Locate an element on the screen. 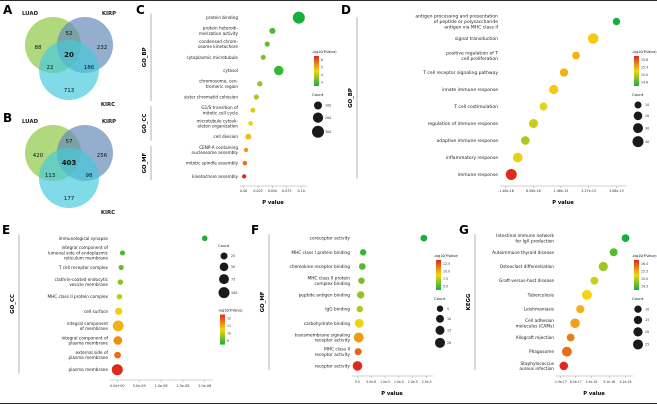  venn-count-set3_only: 713 is located at coordinates (69, 91).